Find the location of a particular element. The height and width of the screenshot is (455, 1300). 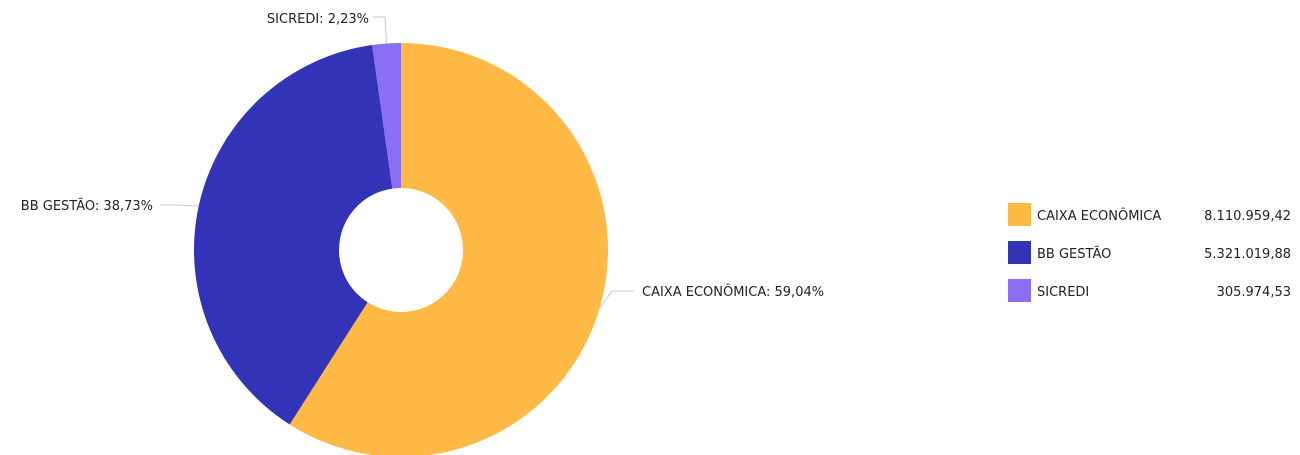

legend-value: 5.321.019,88 is located at coordinates (1247, 254).